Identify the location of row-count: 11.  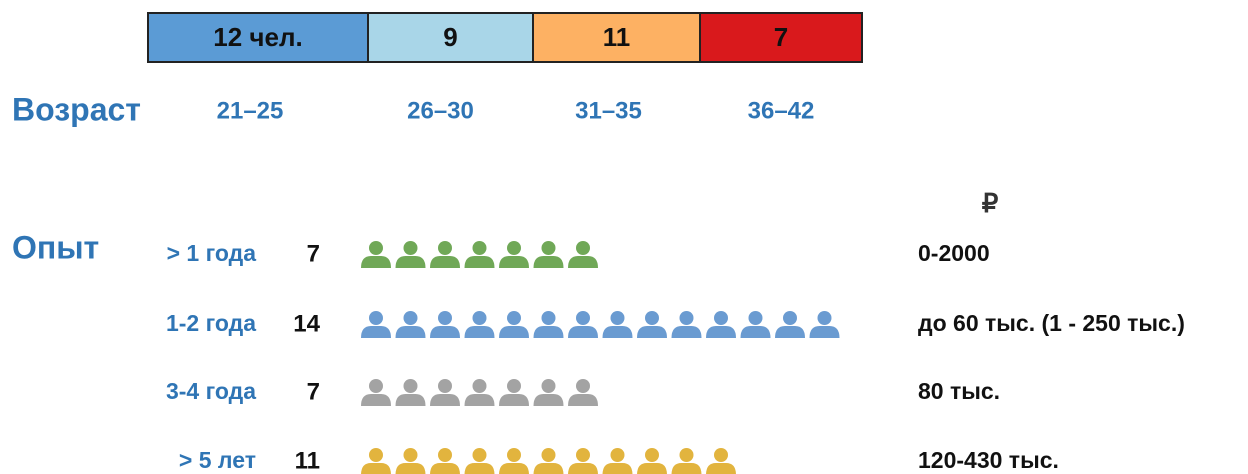
(307, 460).